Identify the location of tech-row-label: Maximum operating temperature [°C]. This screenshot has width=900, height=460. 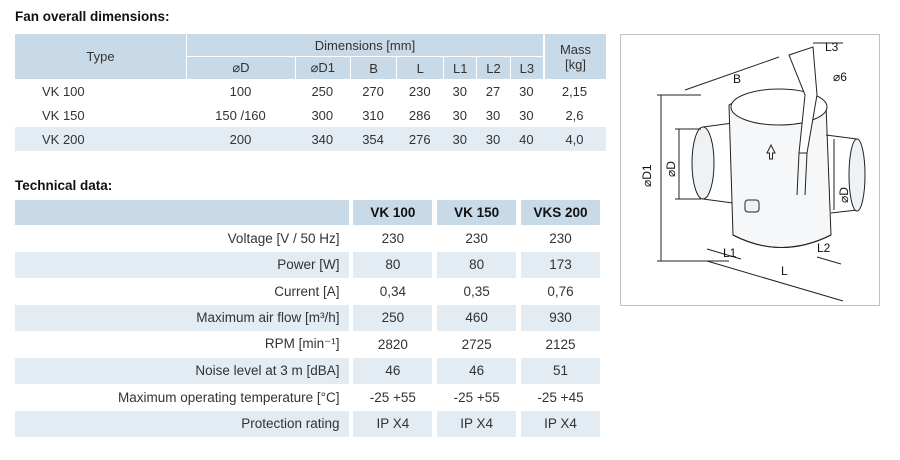
(229, 397).